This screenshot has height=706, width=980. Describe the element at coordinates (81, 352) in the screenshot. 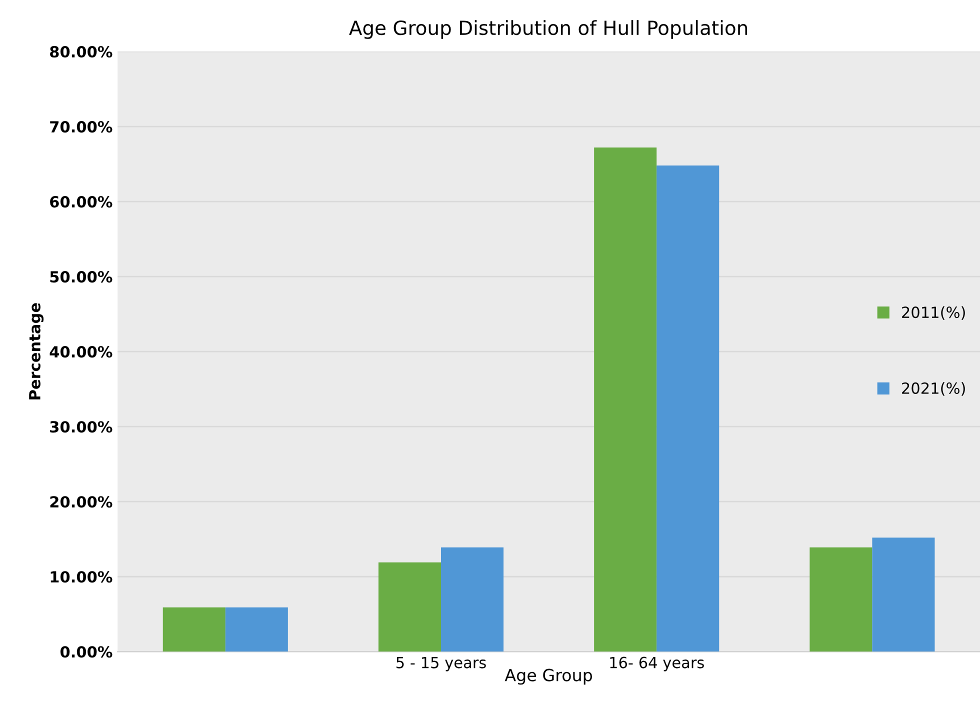

I see `y-tick-label: 40.00%` at that location.